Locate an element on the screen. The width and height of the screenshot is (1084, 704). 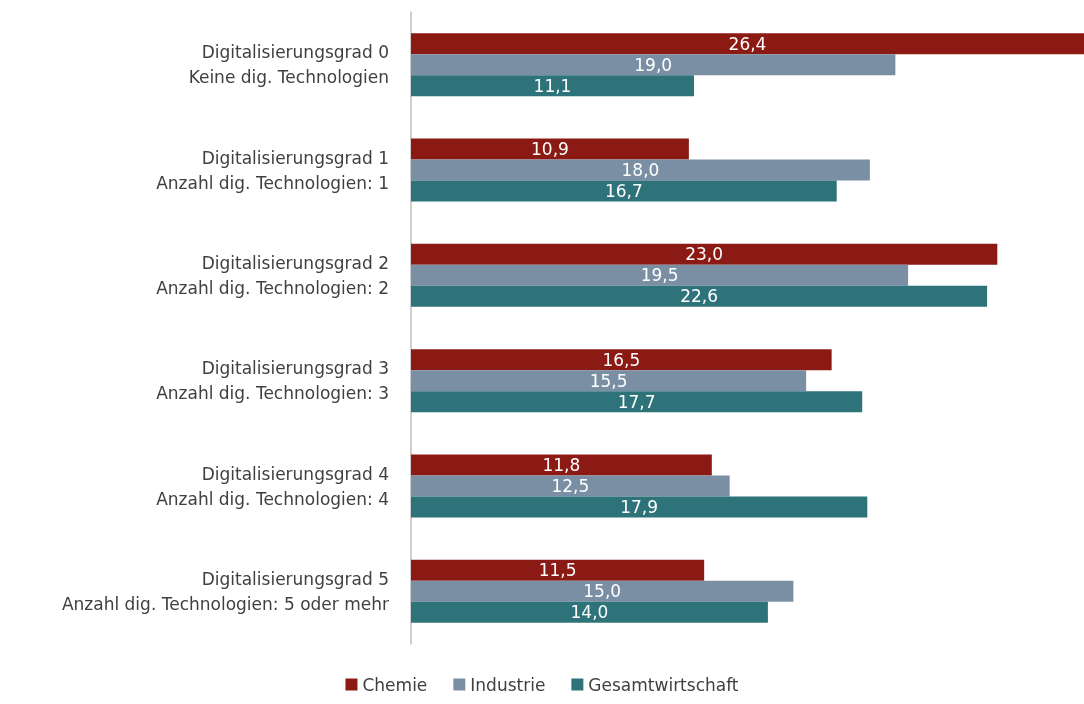
y-tick-label: Digitalisierungsgrad 3 Anzahl dig. Technologien: 3 is located at coordinates (272, 381).